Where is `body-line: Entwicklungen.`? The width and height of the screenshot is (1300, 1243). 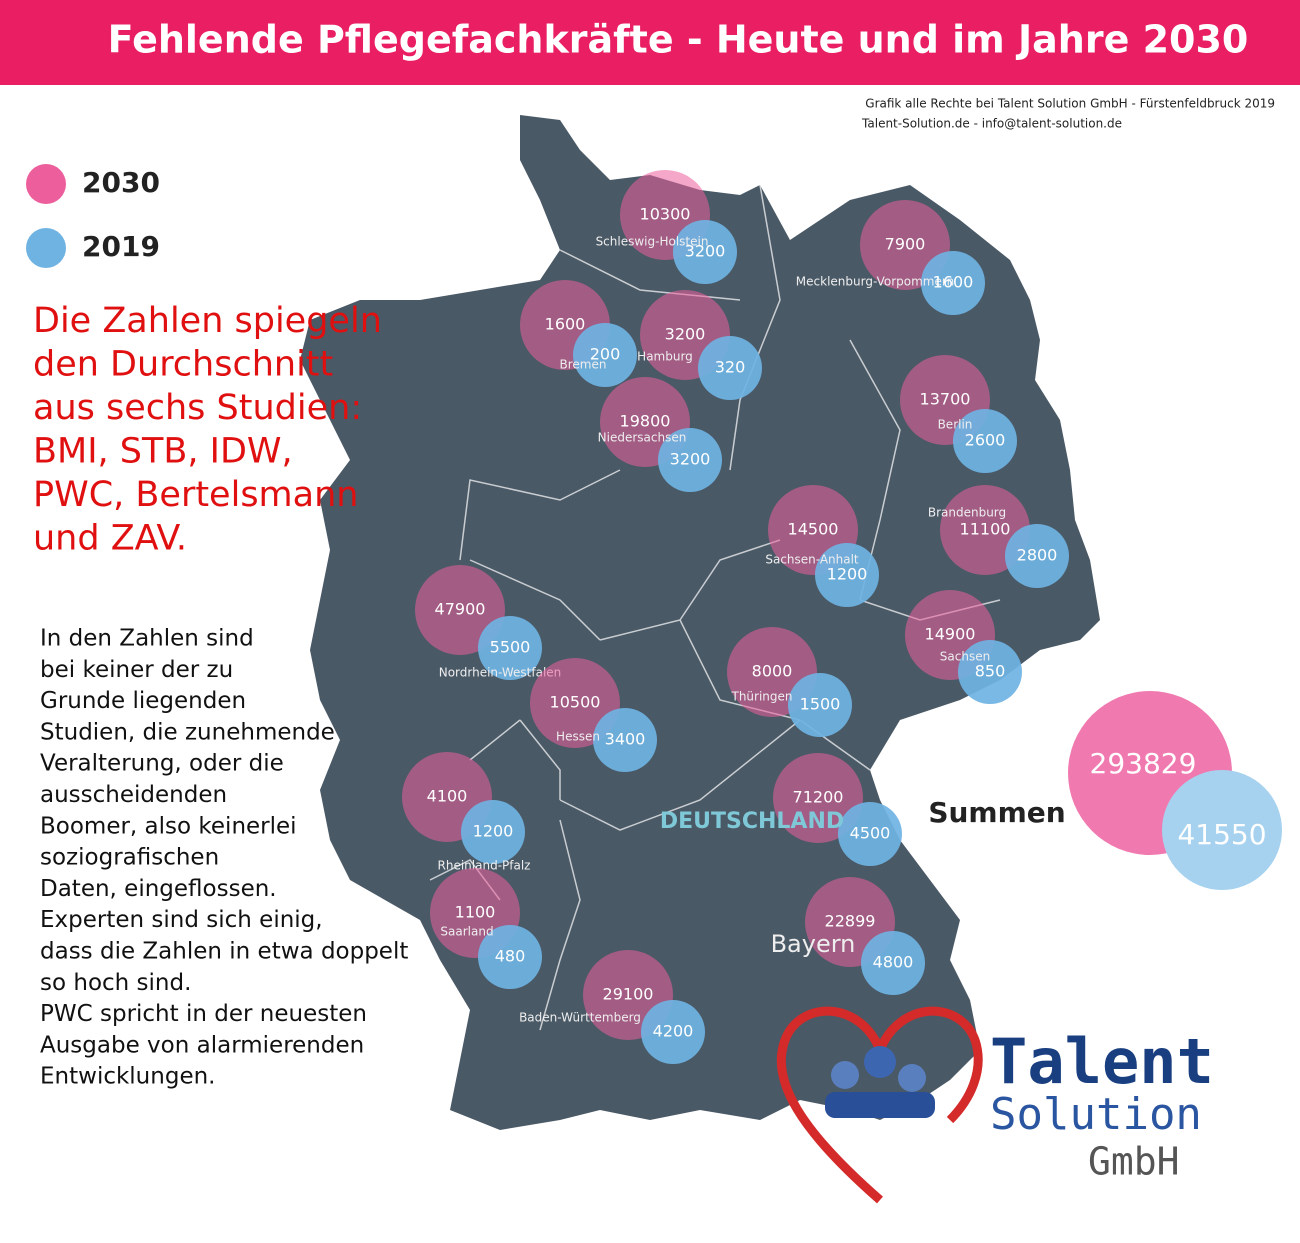
body-line: Entwicklungen. is located at coordinates (127, 1077).